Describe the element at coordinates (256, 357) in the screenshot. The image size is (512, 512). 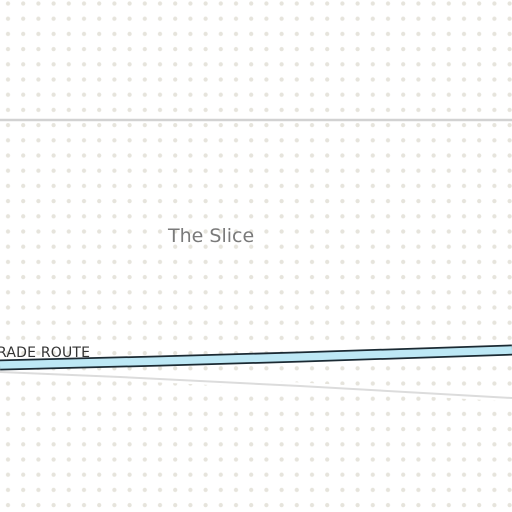
I see `trade-route-fill` at that location.